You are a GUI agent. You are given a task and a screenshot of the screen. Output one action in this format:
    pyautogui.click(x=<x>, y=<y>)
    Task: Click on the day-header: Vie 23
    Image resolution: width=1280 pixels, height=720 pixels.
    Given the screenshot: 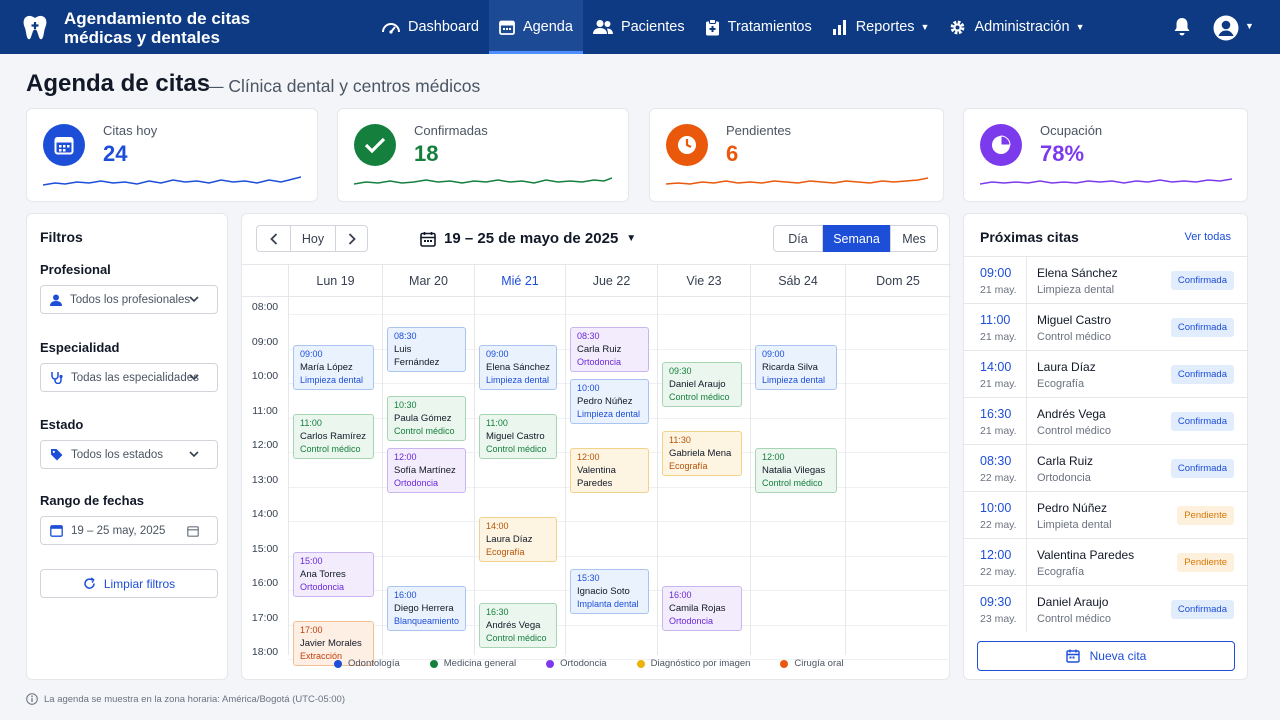 What is the action you would take?
    pyautogui.click(x=703, y=280)
    